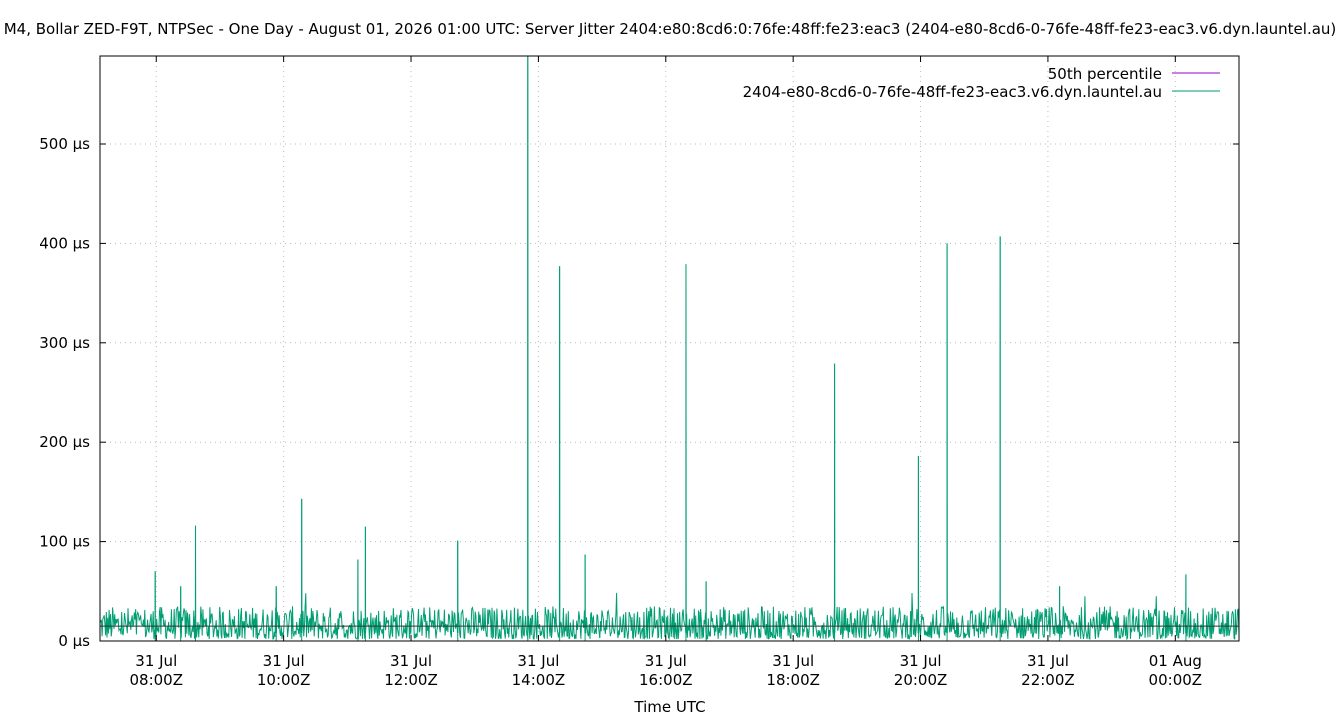 Image resolution: width=1340 pixels, height=720 pixels. What do you see at coordinates (666, 680) in the screenshot?
I see `x-tick-label-time: 16:00Z` at bounding box center [666, 680].